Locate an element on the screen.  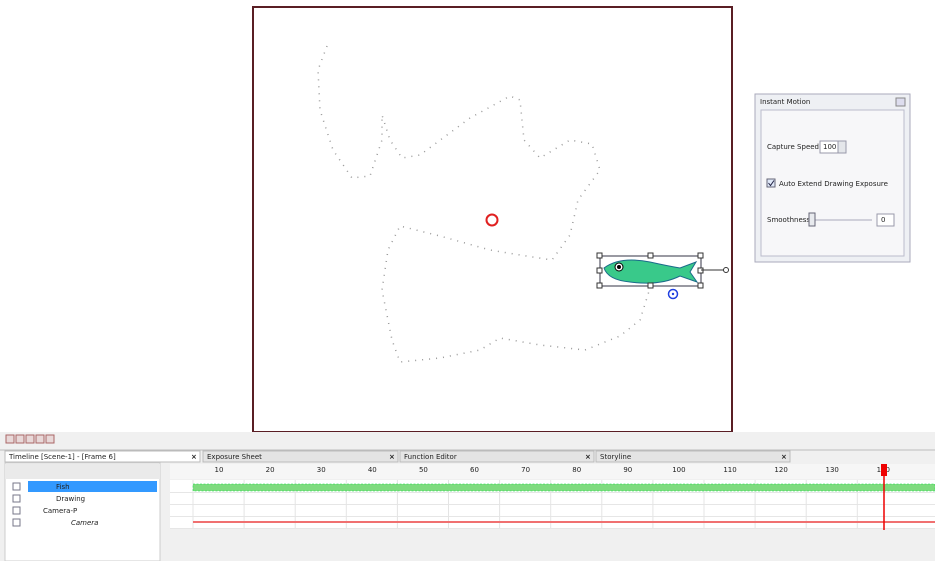
tab-label: Exposure Sheet is located at coordinates (234, 457).